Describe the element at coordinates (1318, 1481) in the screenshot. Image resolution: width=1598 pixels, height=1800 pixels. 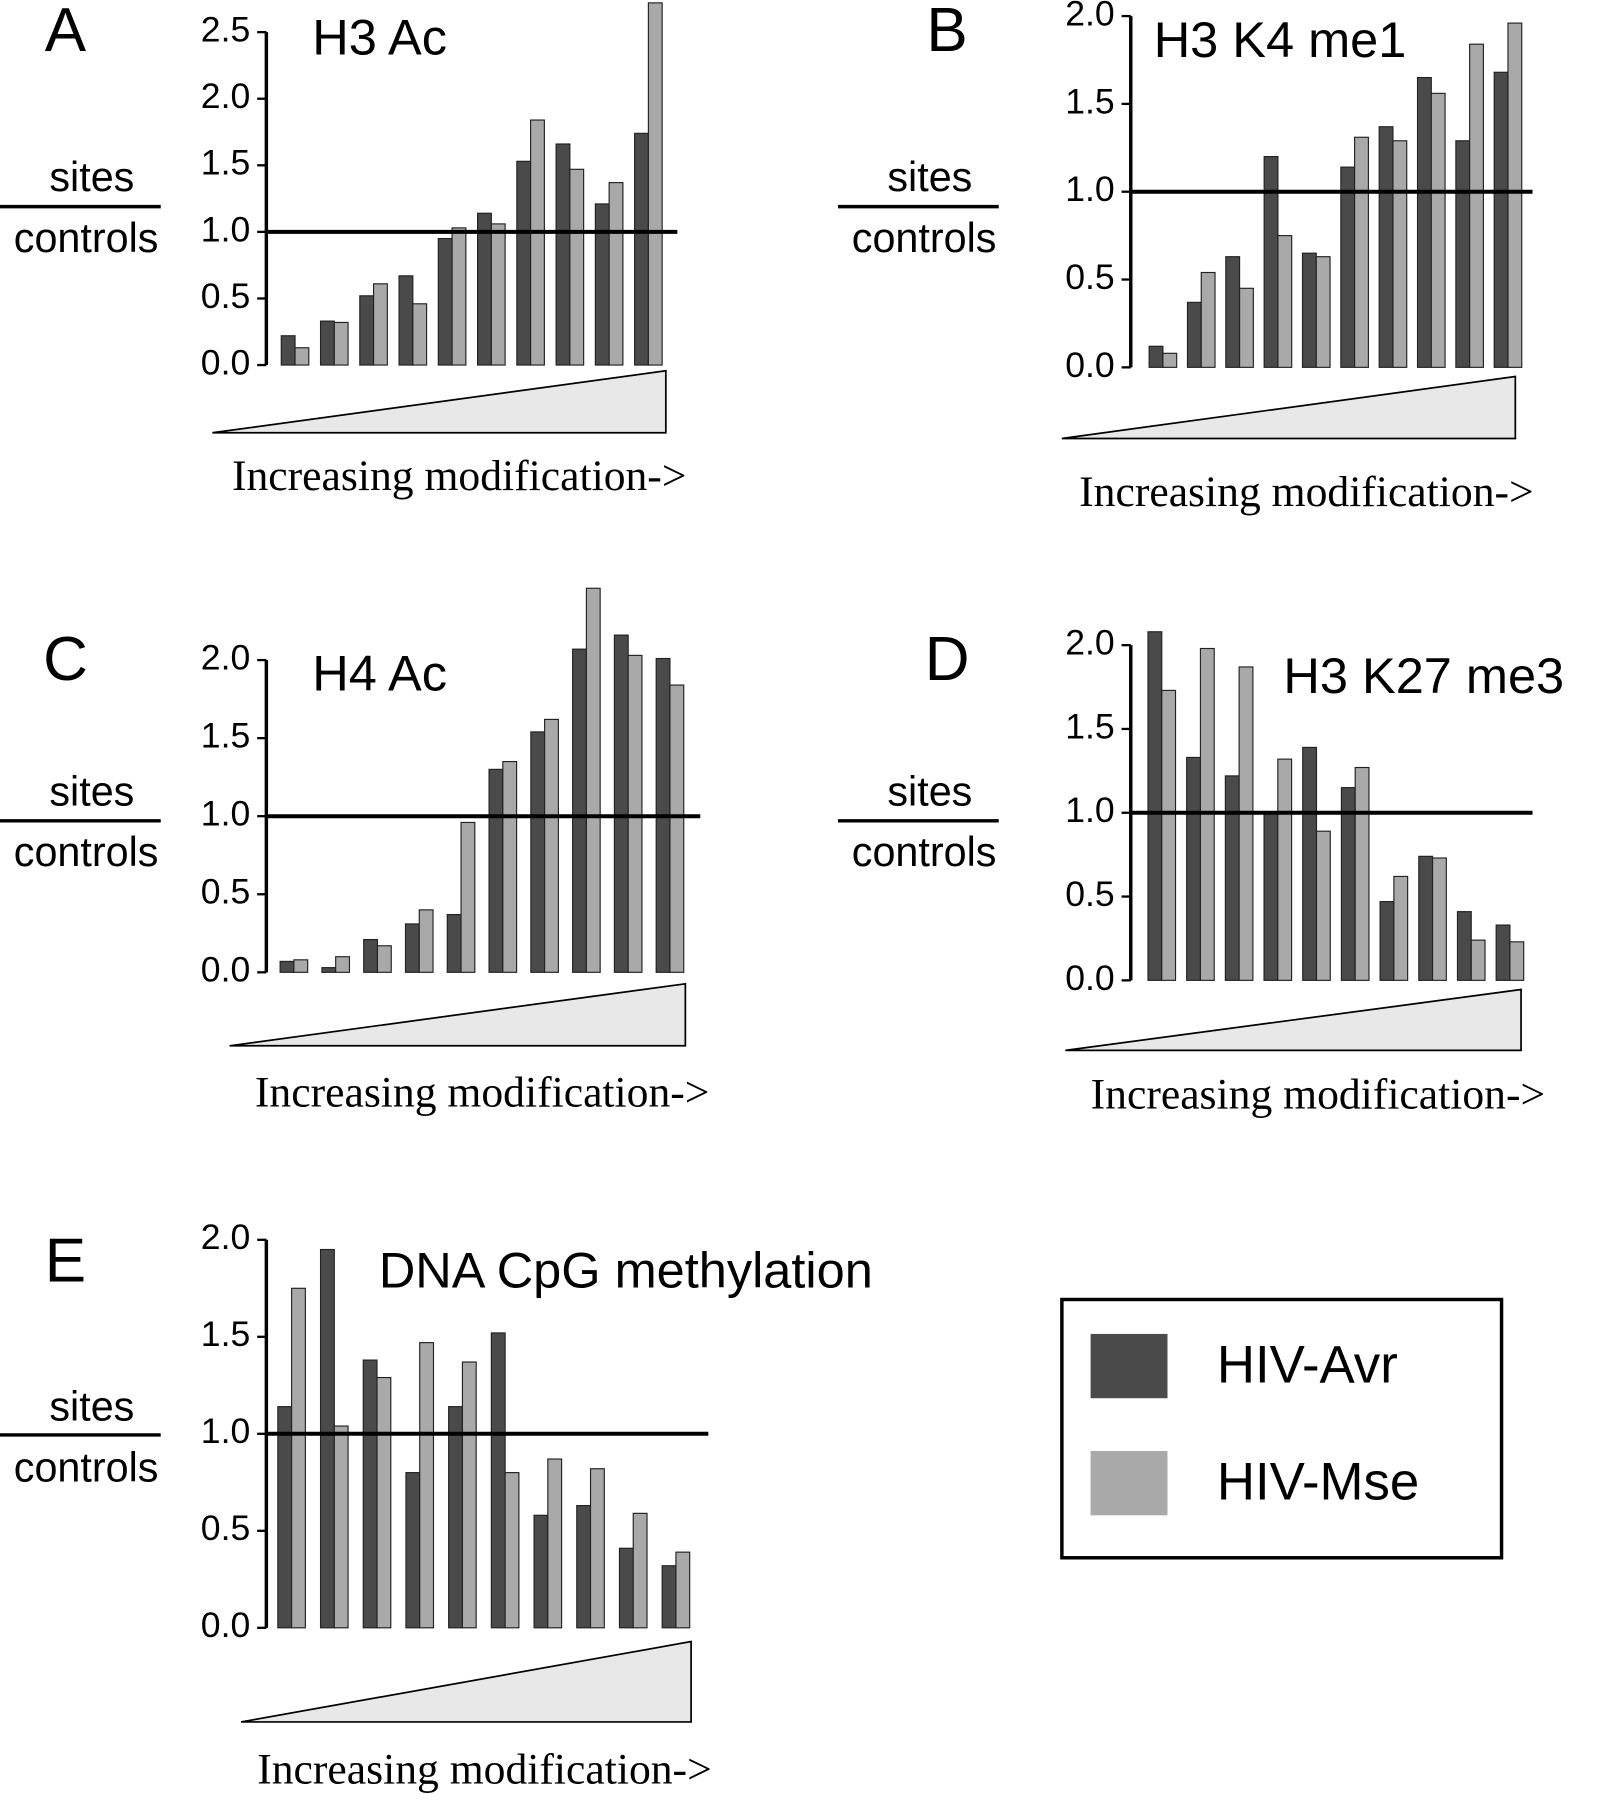
I see `legend-label: HIV-Mse` at that location.